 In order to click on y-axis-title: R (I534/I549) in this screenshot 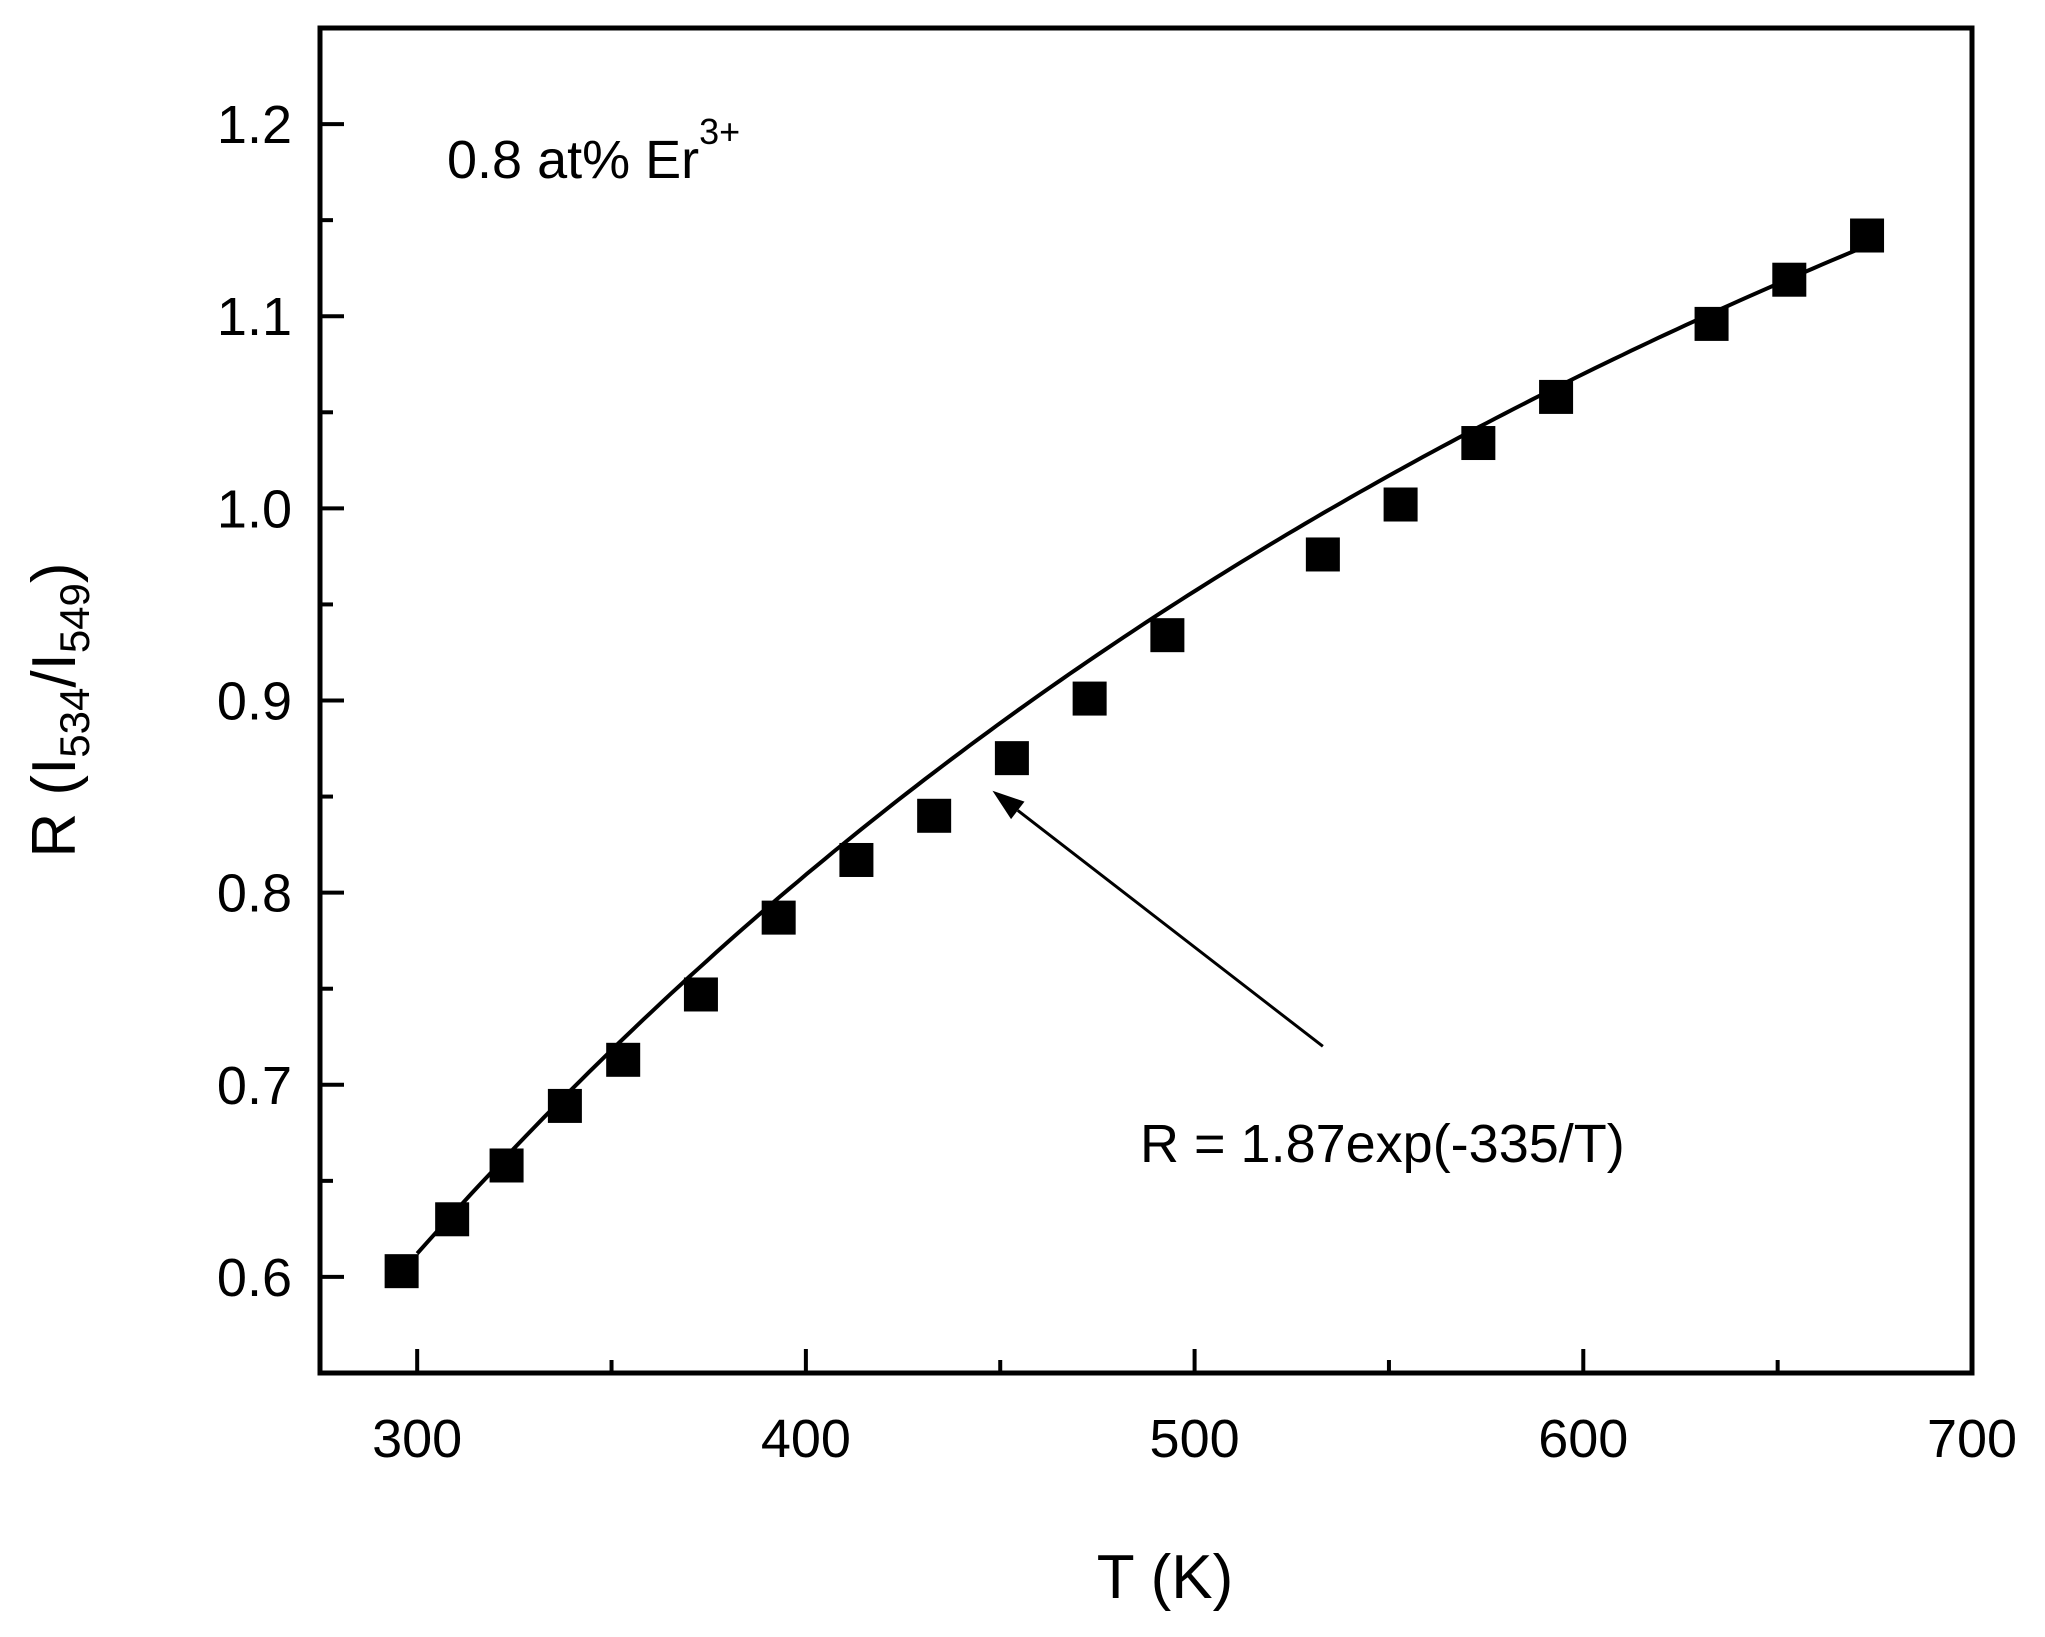, I will do `click(59, 709)`.